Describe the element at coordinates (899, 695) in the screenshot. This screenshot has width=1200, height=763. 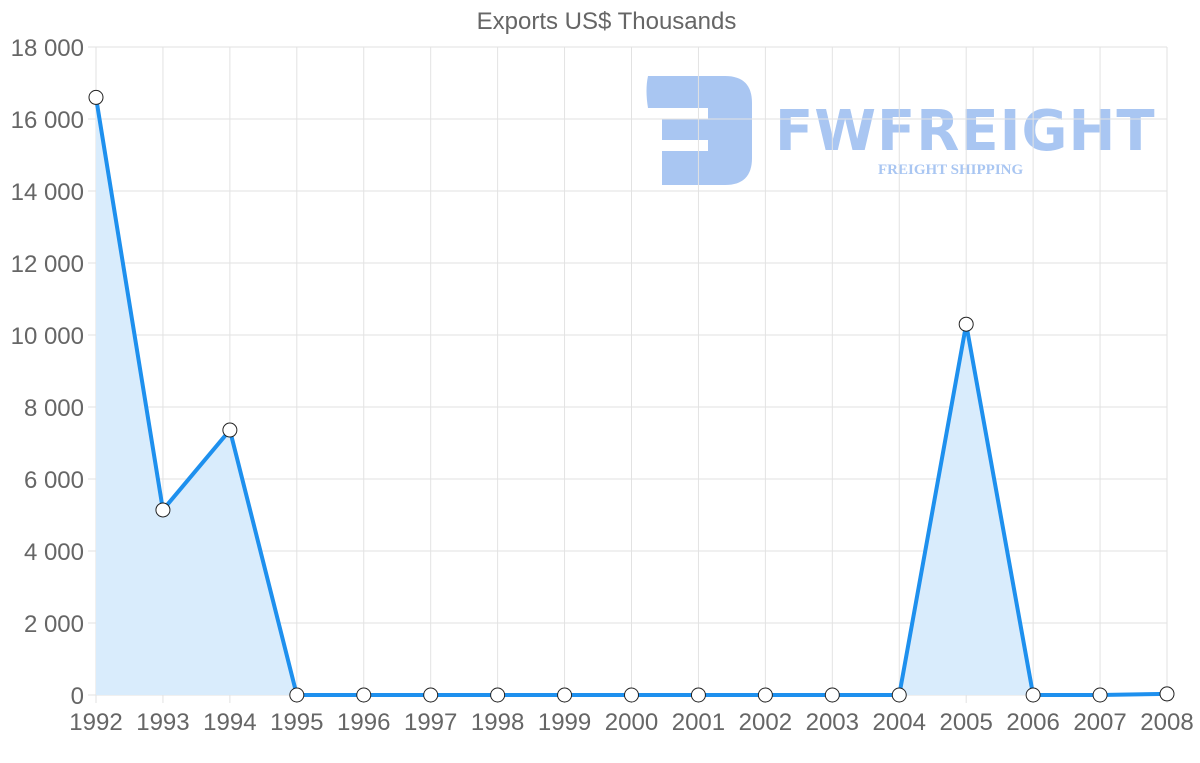
I see `data-point-2004` at that location.